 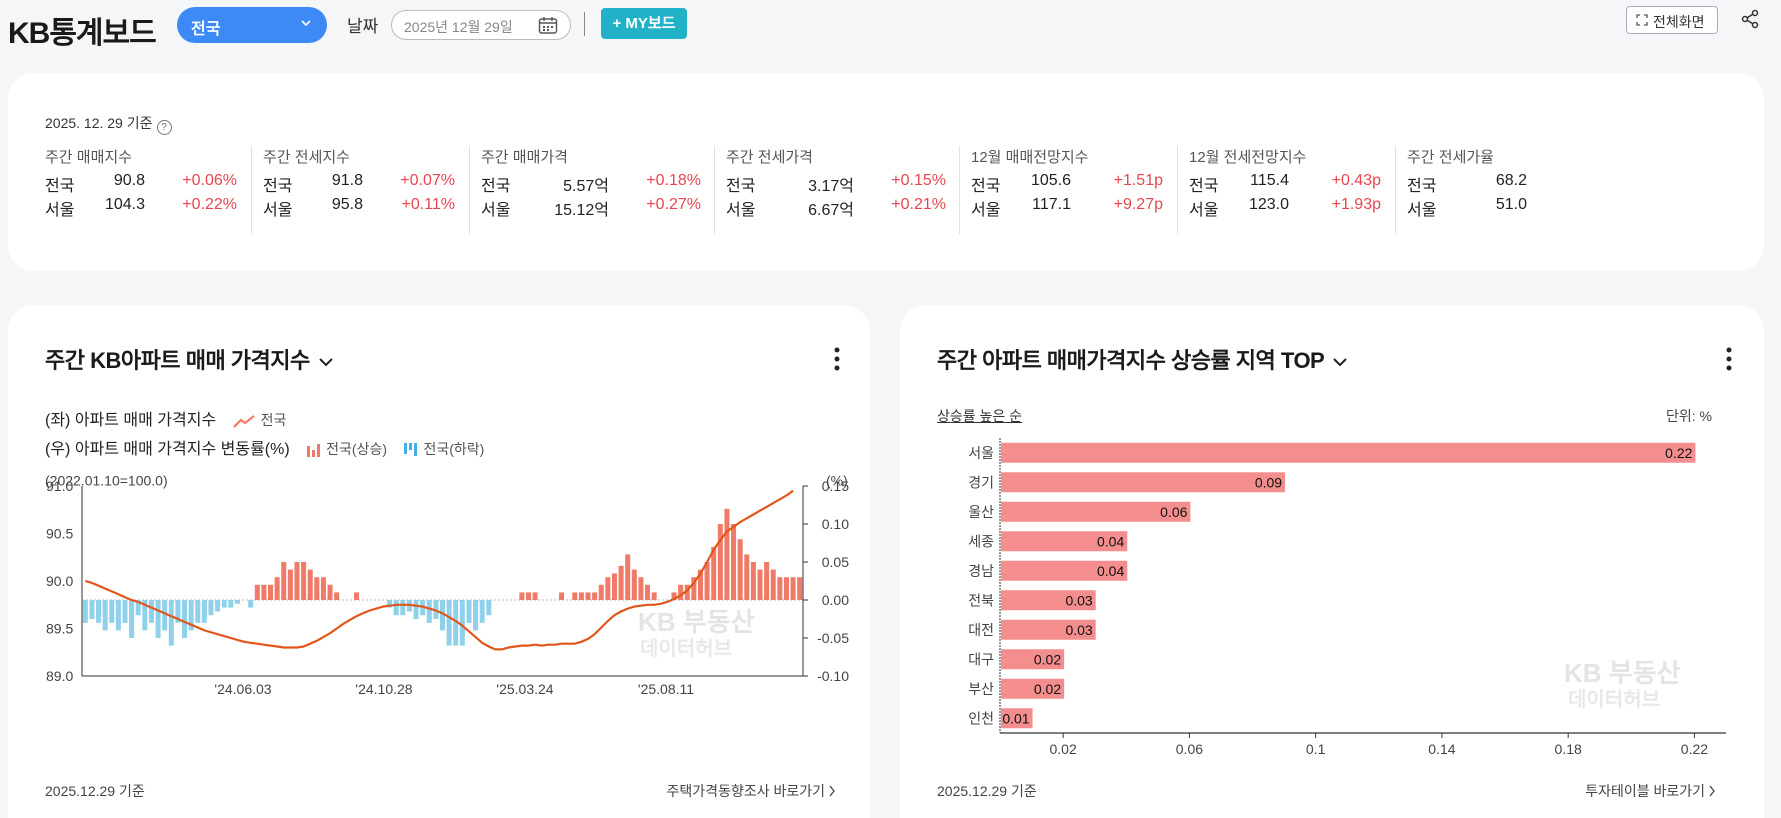 I want to click on fullscreen-button: 전체화면, so click(x=1672, y=20).